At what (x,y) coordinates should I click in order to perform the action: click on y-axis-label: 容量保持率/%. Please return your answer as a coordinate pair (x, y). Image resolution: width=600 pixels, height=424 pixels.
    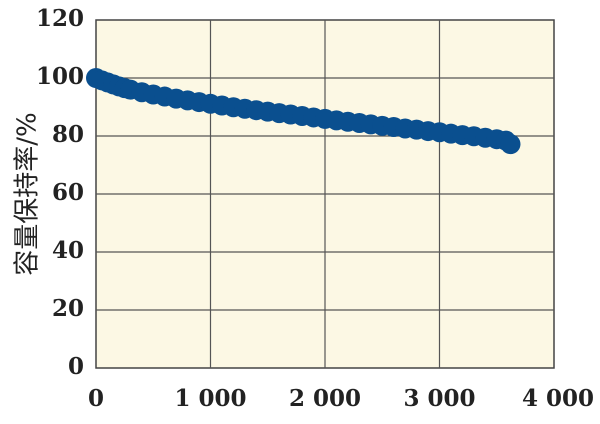
    Looking at the image, I should click on (28, 193).